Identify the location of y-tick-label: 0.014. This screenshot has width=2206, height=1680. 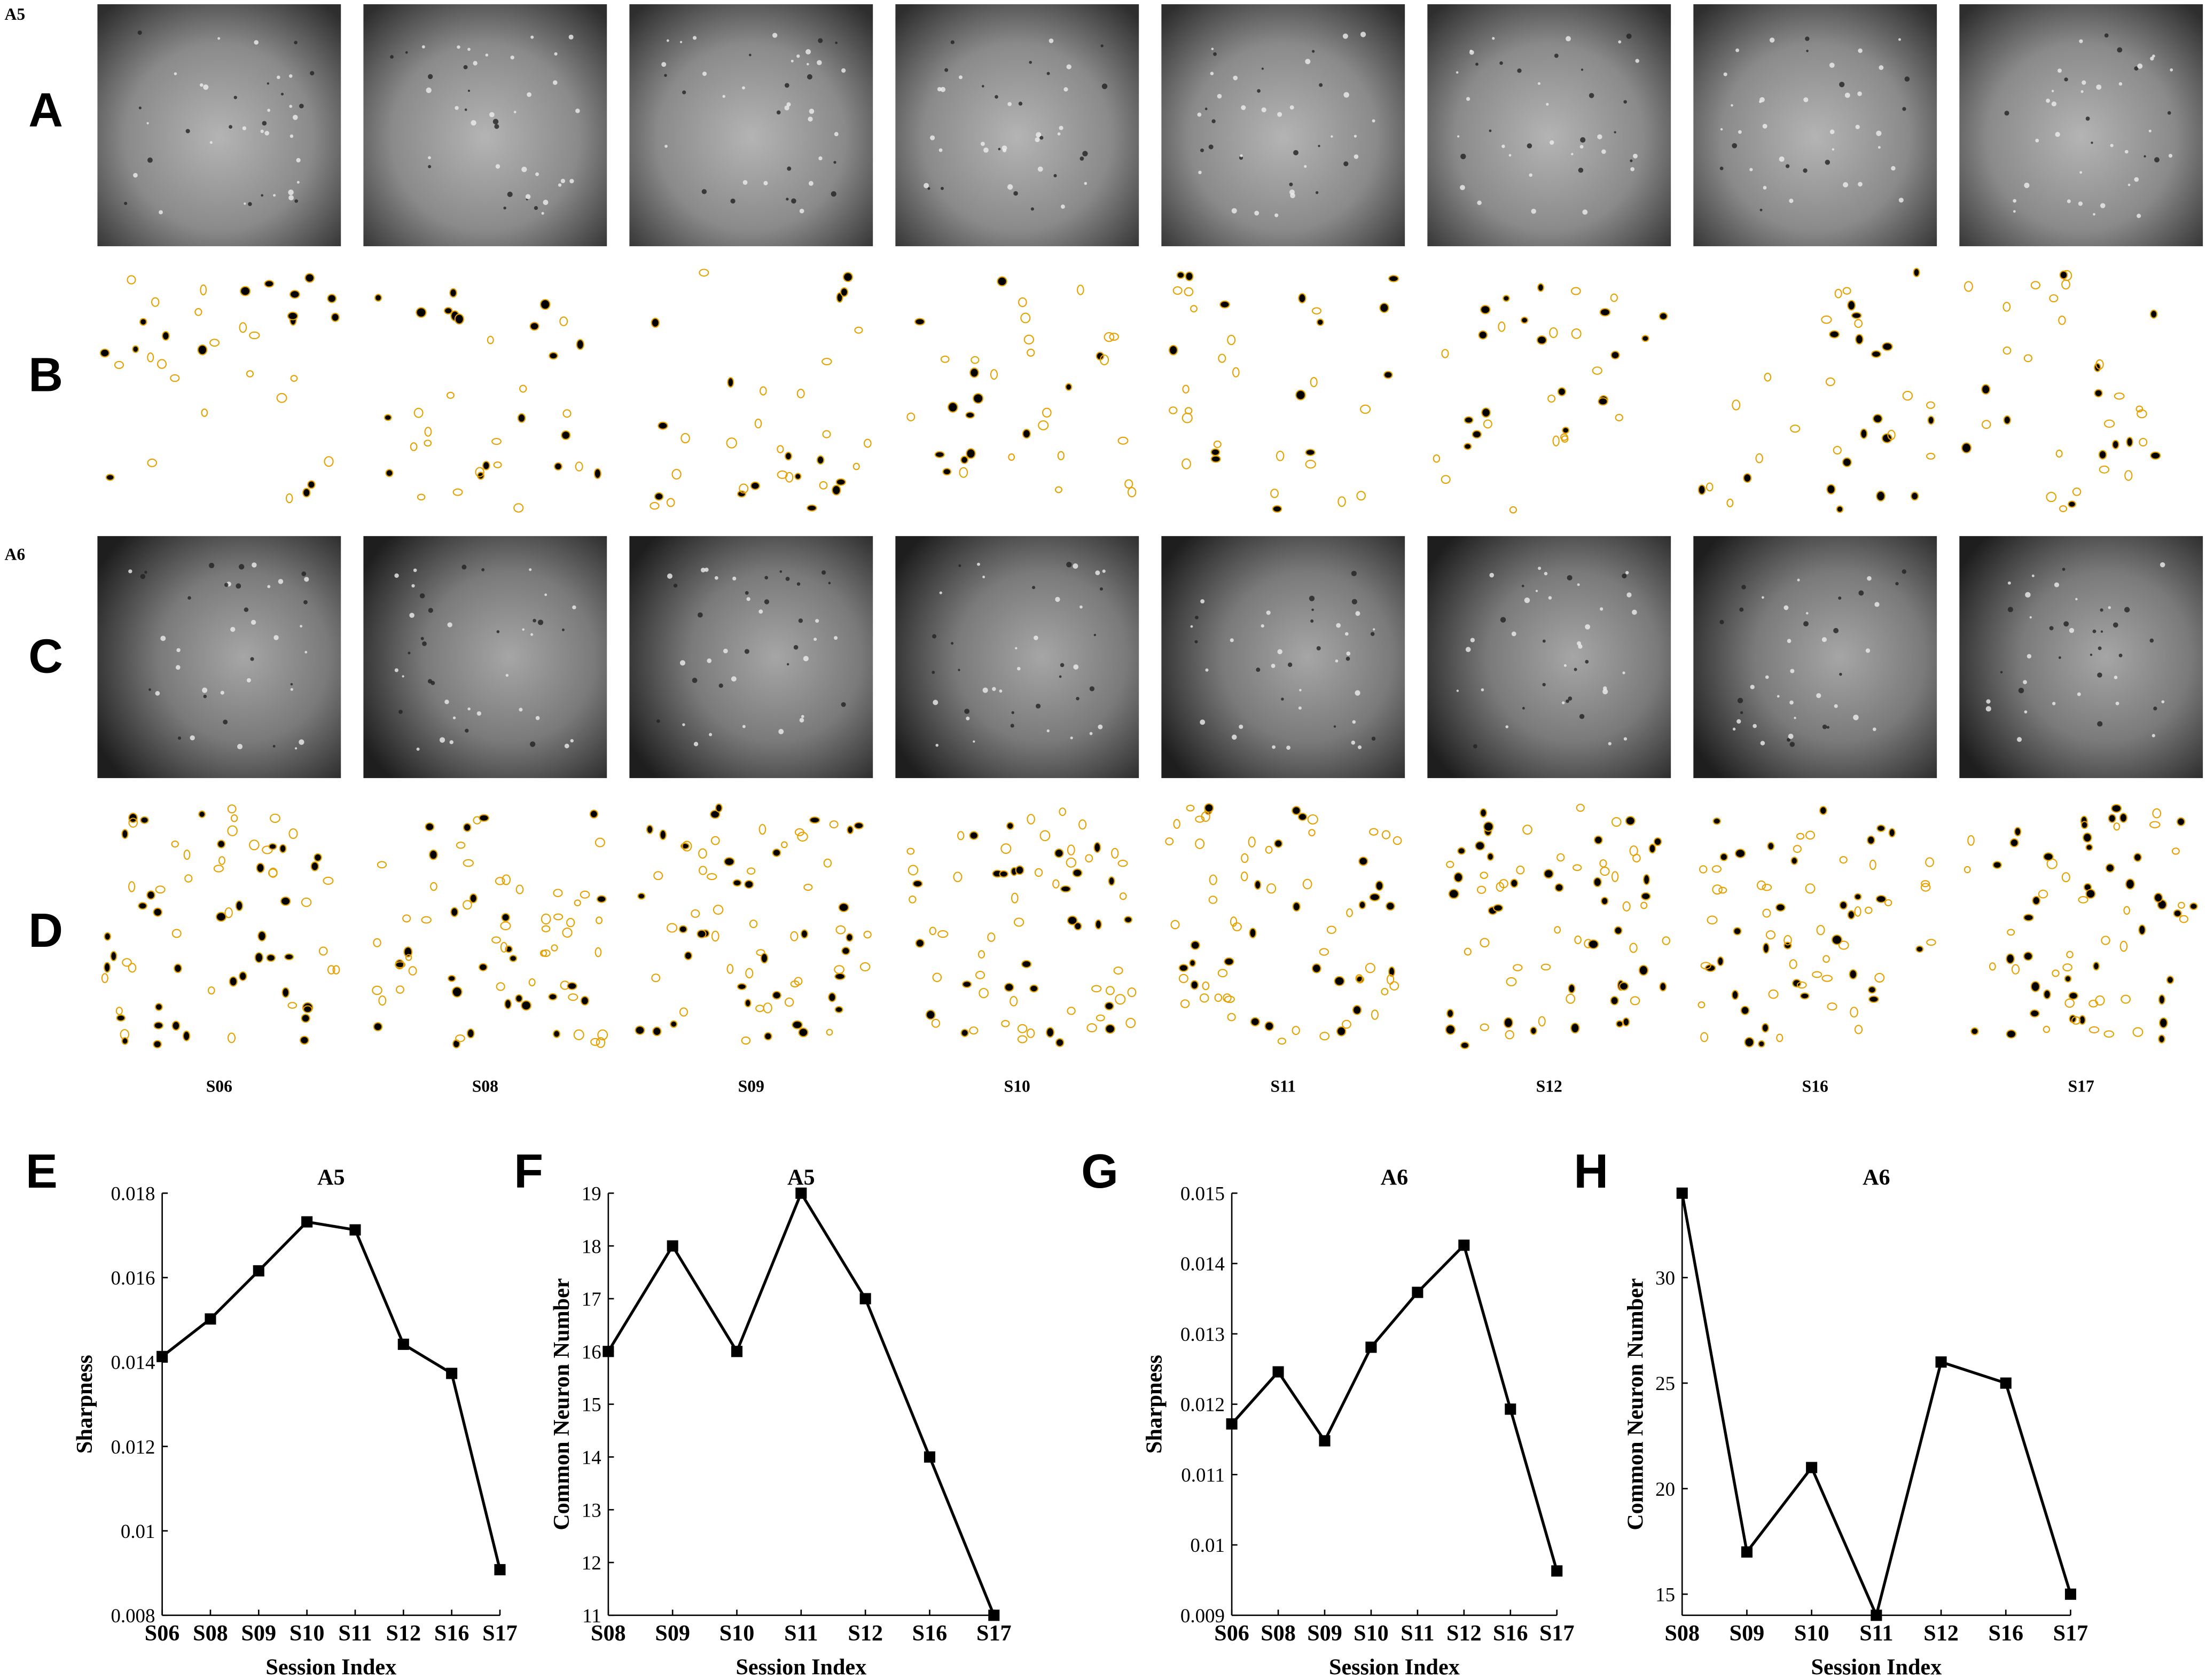
(1203, 1264).